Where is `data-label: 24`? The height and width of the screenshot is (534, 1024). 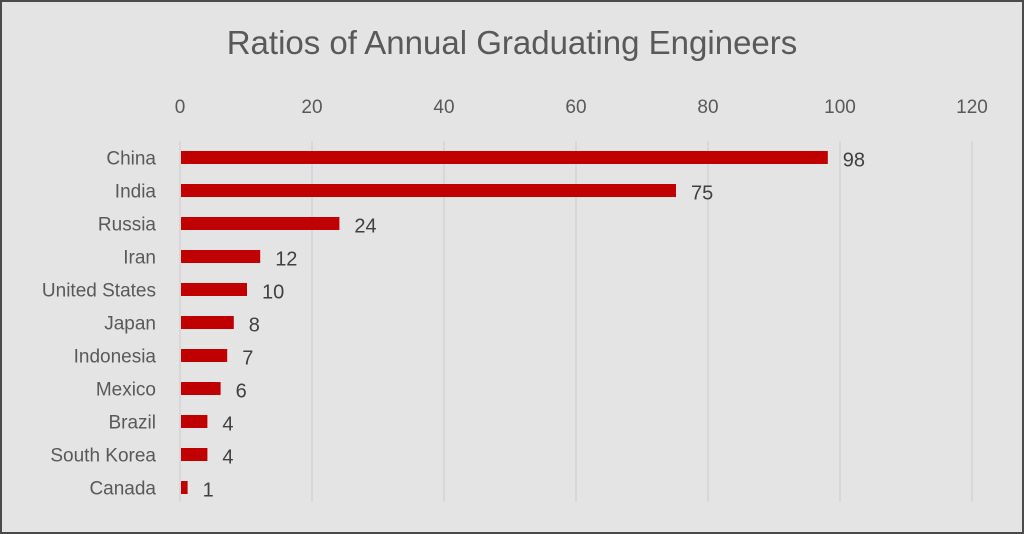 data-label: 24 is located at coordinates (365, 227).